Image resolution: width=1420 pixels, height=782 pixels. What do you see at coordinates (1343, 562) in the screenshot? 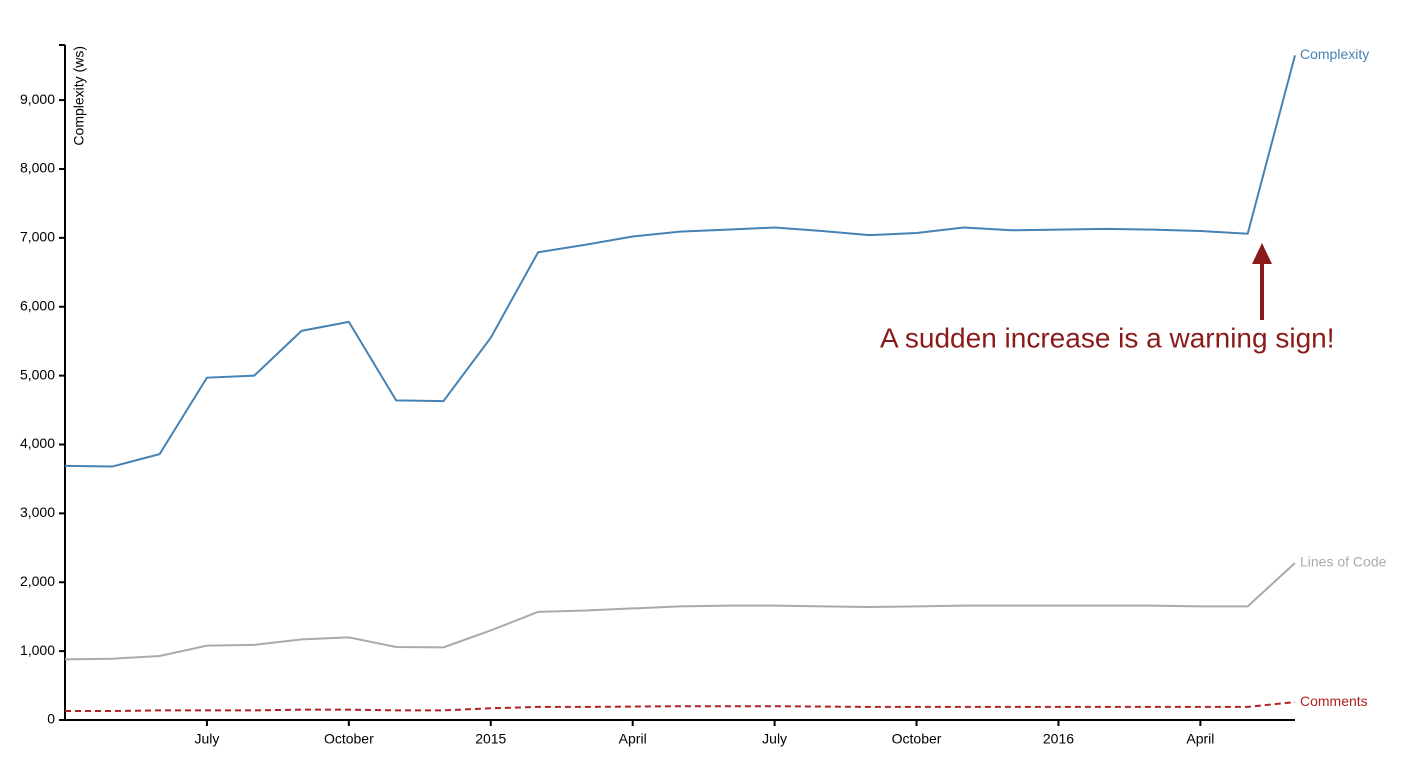
I see `series-label: Lines of Code` at bounding box center [1343, 562].